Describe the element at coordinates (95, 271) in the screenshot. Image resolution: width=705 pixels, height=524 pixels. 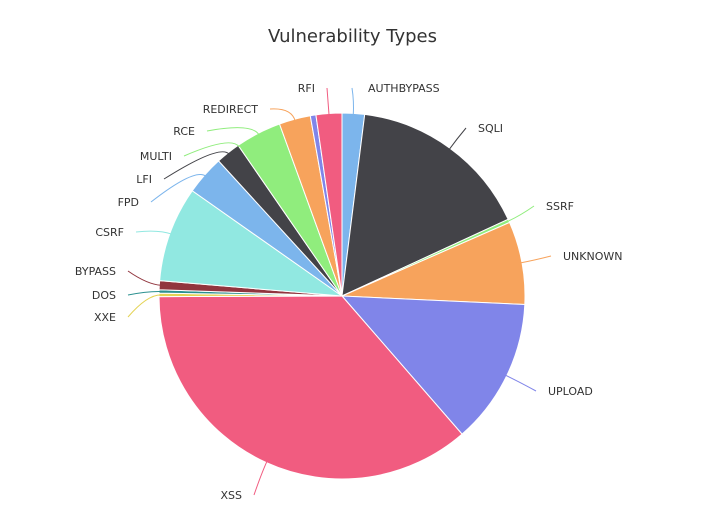
I see `slice-label-bypass: BYPASS` at that location.